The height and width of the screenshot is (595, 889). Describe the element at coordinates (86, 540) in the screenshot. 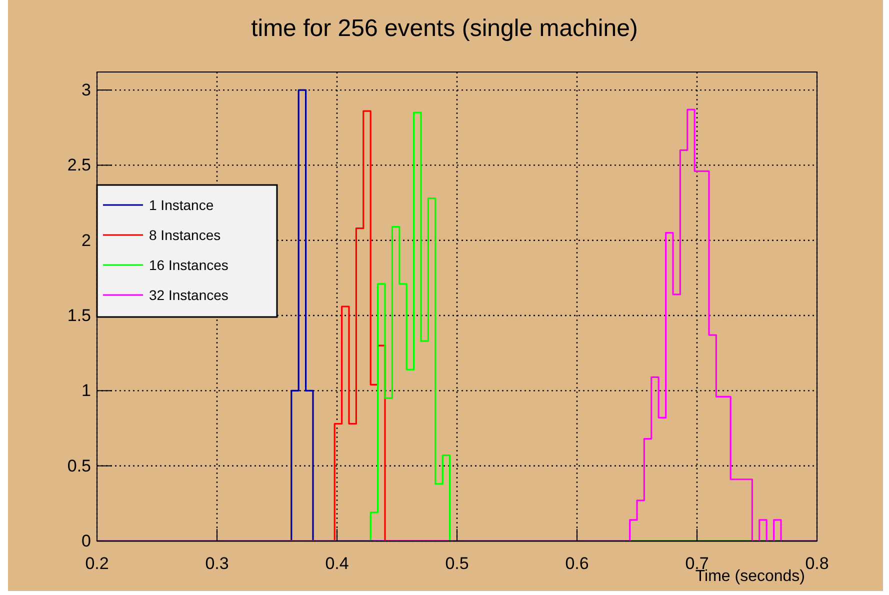

I see `y-tick-label: 0` at that location.